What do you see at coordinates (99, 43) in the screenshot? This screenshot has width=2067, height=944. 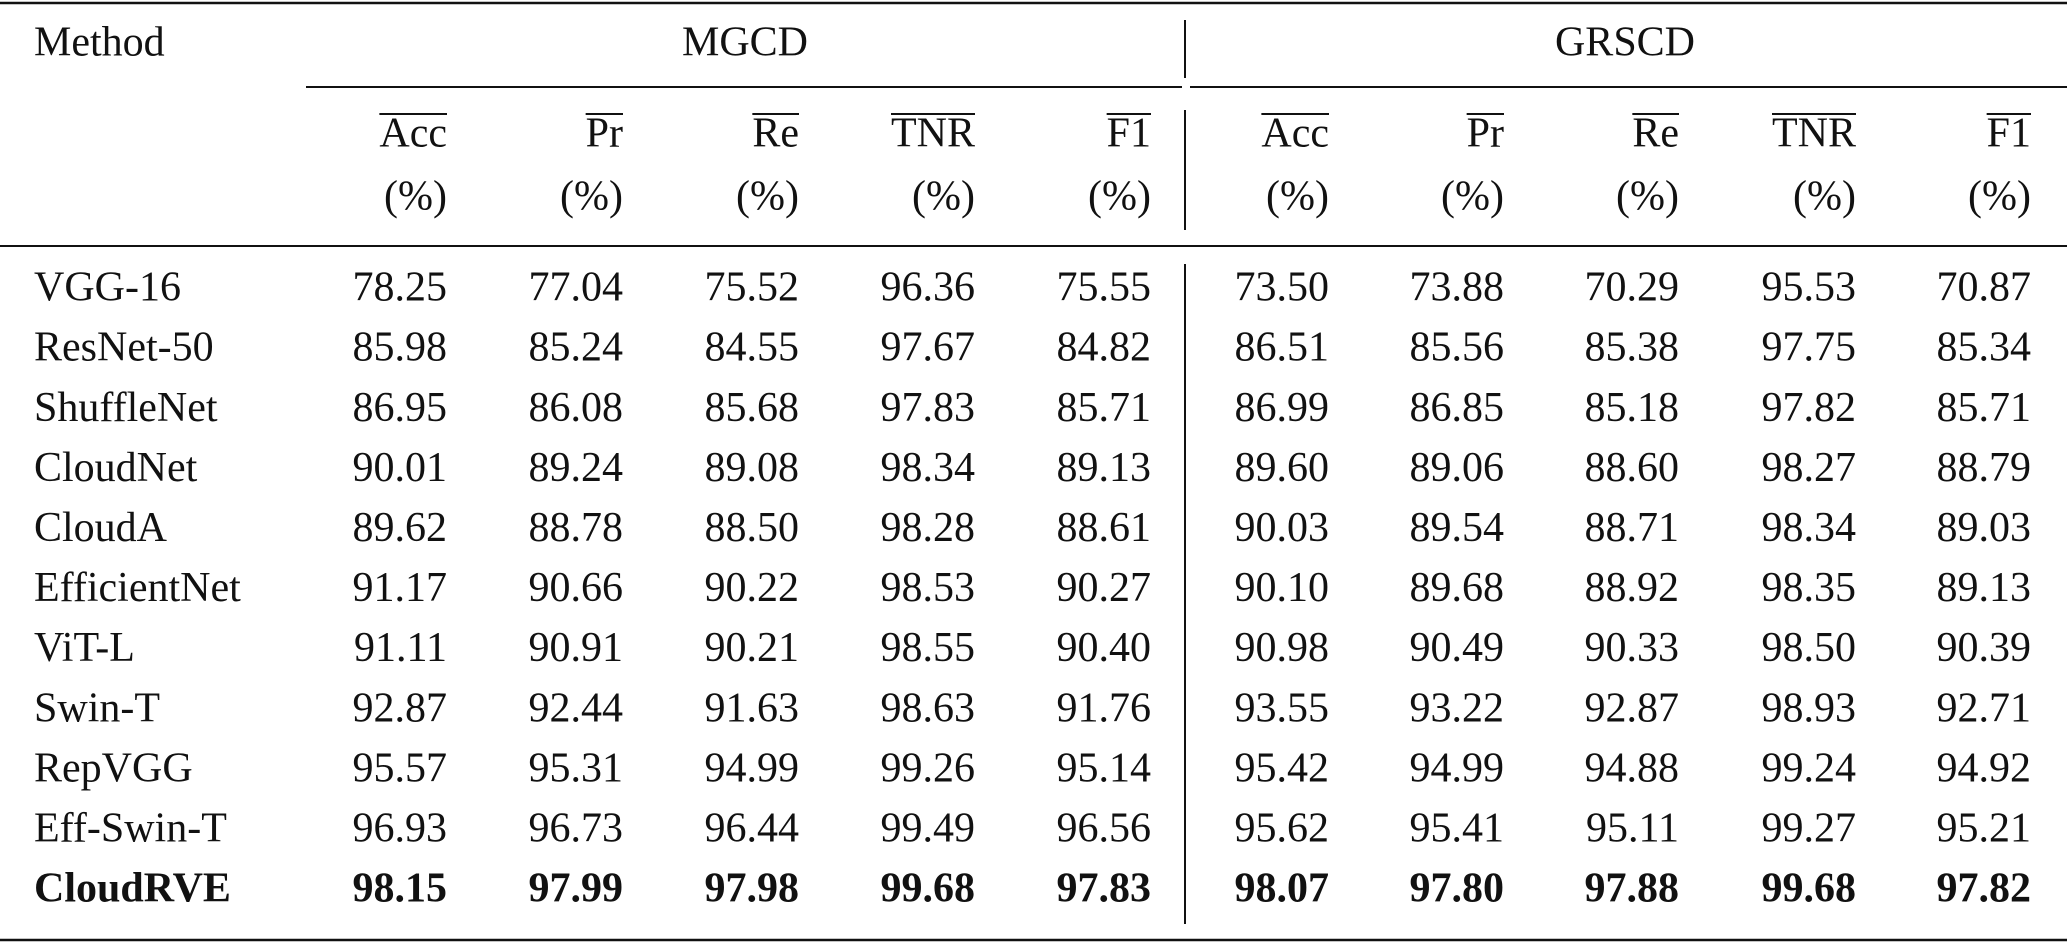 I see `method-header: Method` at bounding box center [99, 43].